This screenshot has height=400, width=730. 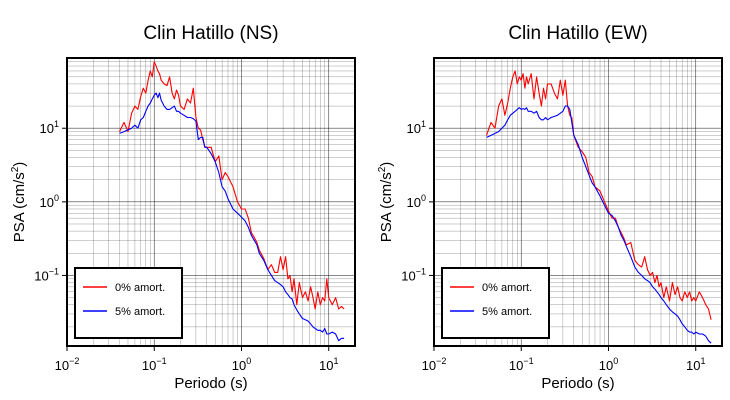 What do you see at coordinates (577, 33) in the screenshot?
I see `chart-title: Clin Hatillo (EW)` at bounding box center [577, 33].